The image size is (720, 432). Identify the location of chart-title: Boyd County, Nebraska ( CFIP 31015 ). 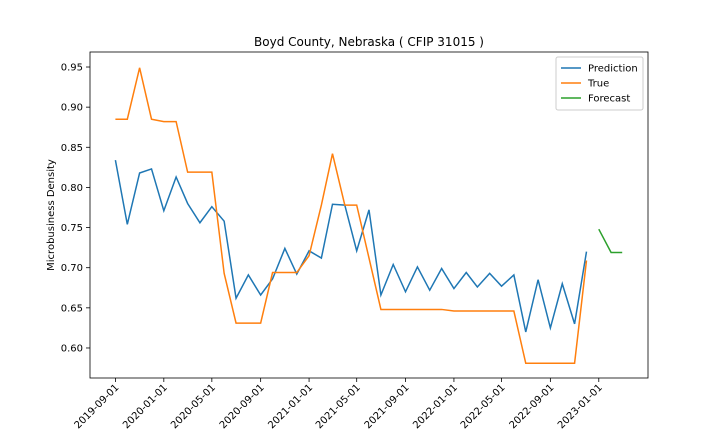
(369, 42).